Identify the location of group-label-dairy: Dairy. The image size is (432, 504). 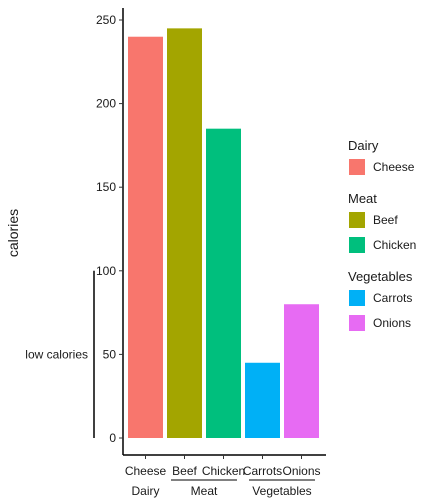
(145, 491).